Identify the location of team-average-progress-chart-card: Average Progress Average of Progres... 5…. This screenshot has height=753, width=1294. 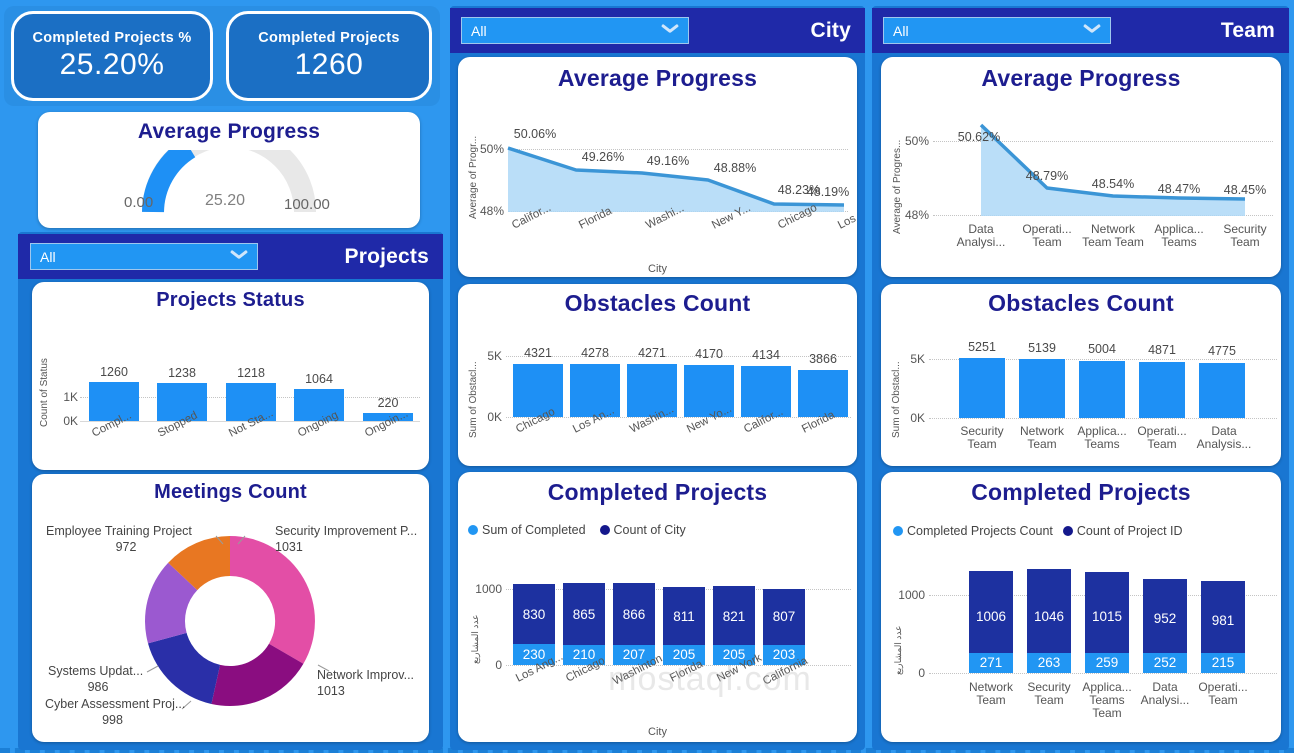
(1081, 167).